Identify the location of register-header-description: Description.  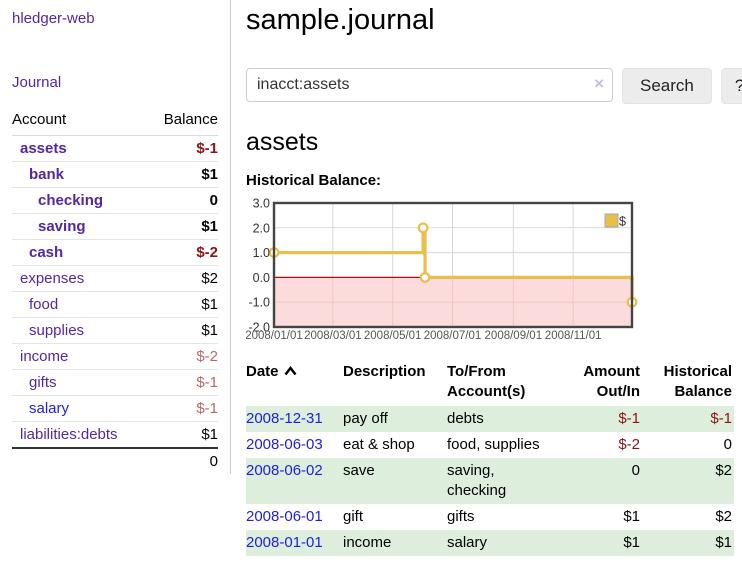
(384, 371).